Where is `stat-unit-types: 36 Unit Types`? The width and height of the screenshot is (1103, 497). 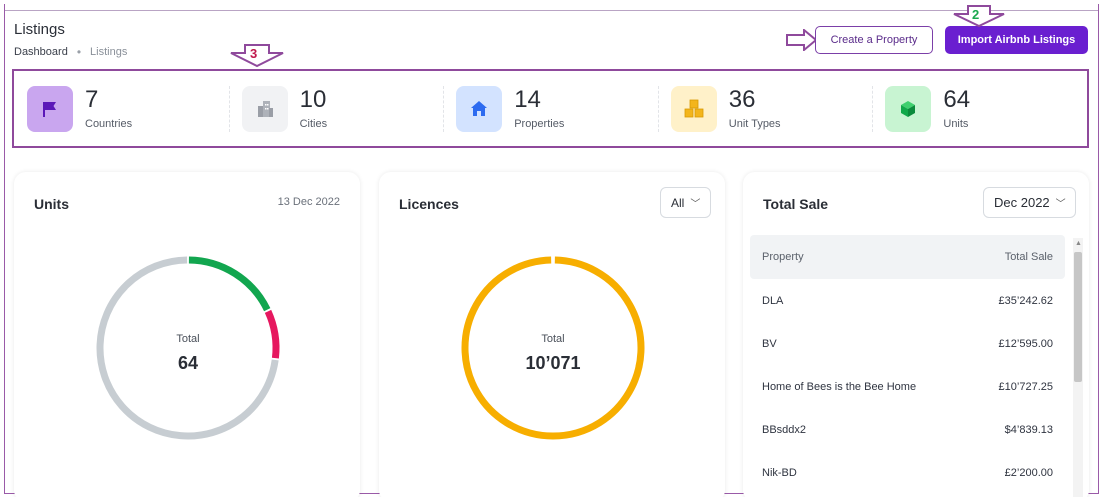
stat-unit-types: 36 Unit Types is located at coordinates (765, 109).